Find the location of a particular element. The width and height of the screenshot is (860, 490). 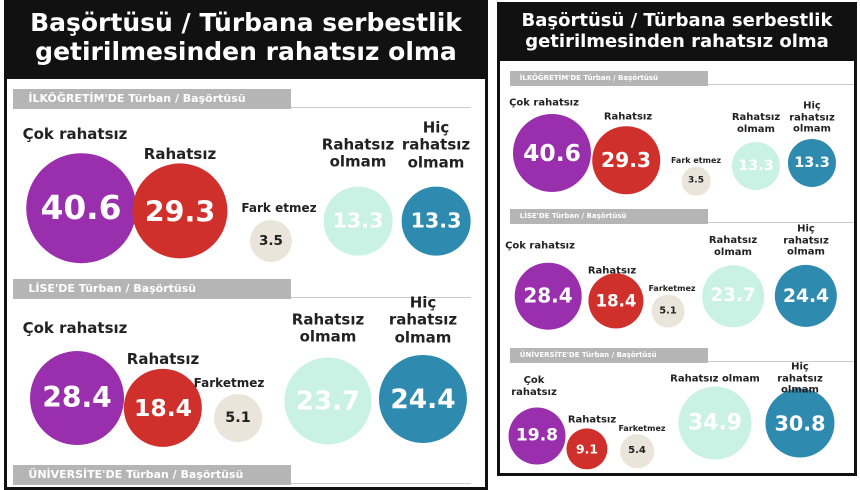

bubble-rahatsiz-olmam: 34.9 is located at coordinates (715, 423).